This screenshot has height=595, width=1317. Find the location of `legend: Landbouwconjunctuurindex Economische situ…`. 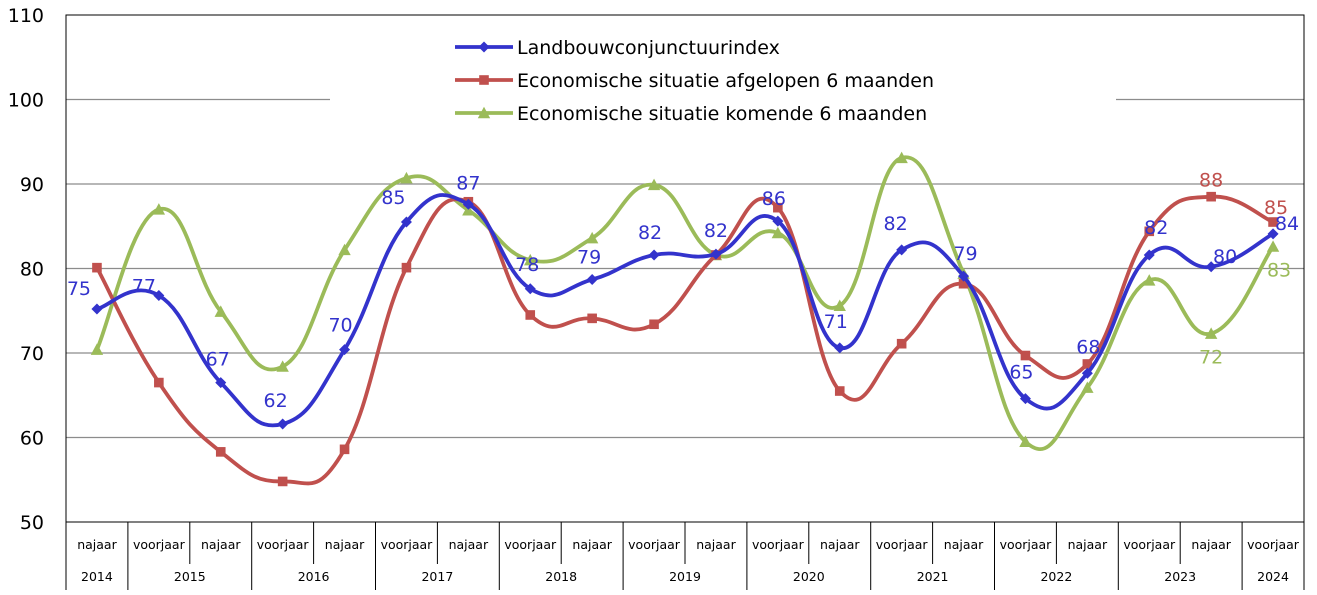

legend: Landbouwconjunctuurindex Economische situ… is located at coordinates (723, 78).